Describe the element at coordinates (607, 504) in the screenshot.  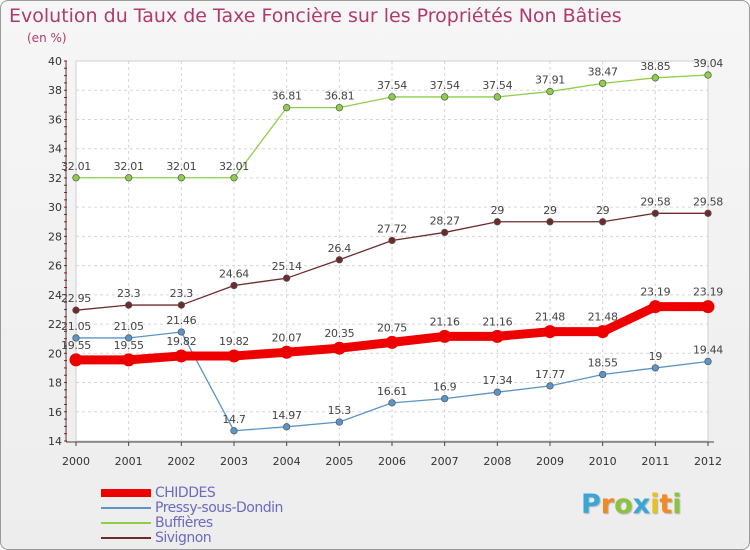
I see `logo-letter: r` at that location.